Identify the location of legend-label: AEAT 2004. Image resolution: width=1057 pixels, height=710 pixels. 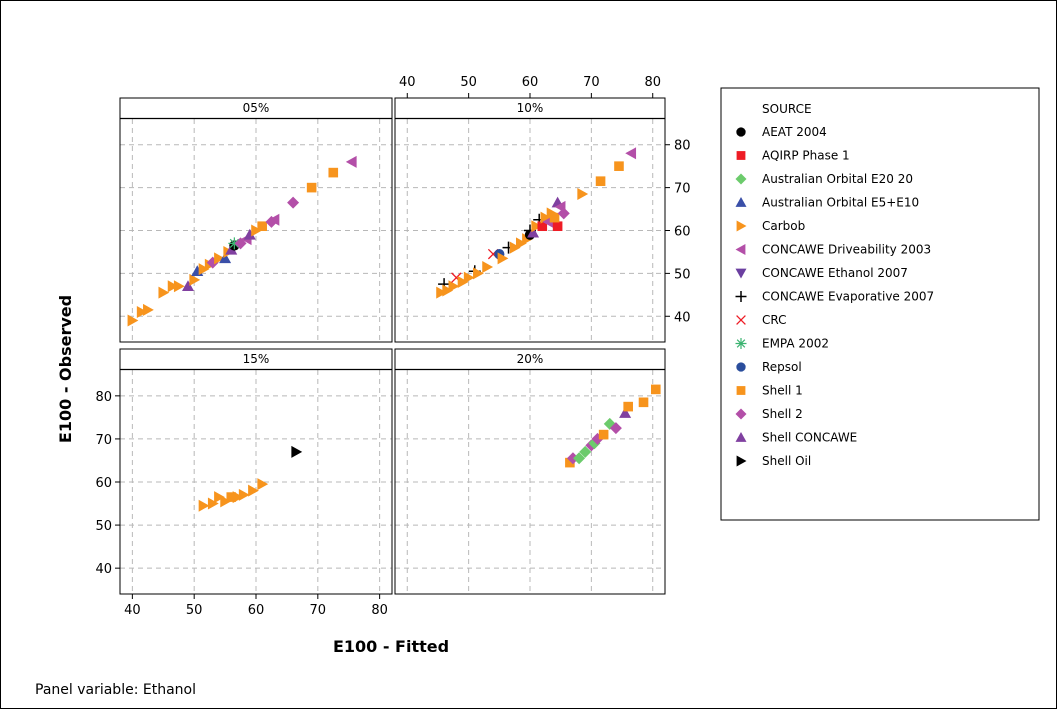
(794, 132).